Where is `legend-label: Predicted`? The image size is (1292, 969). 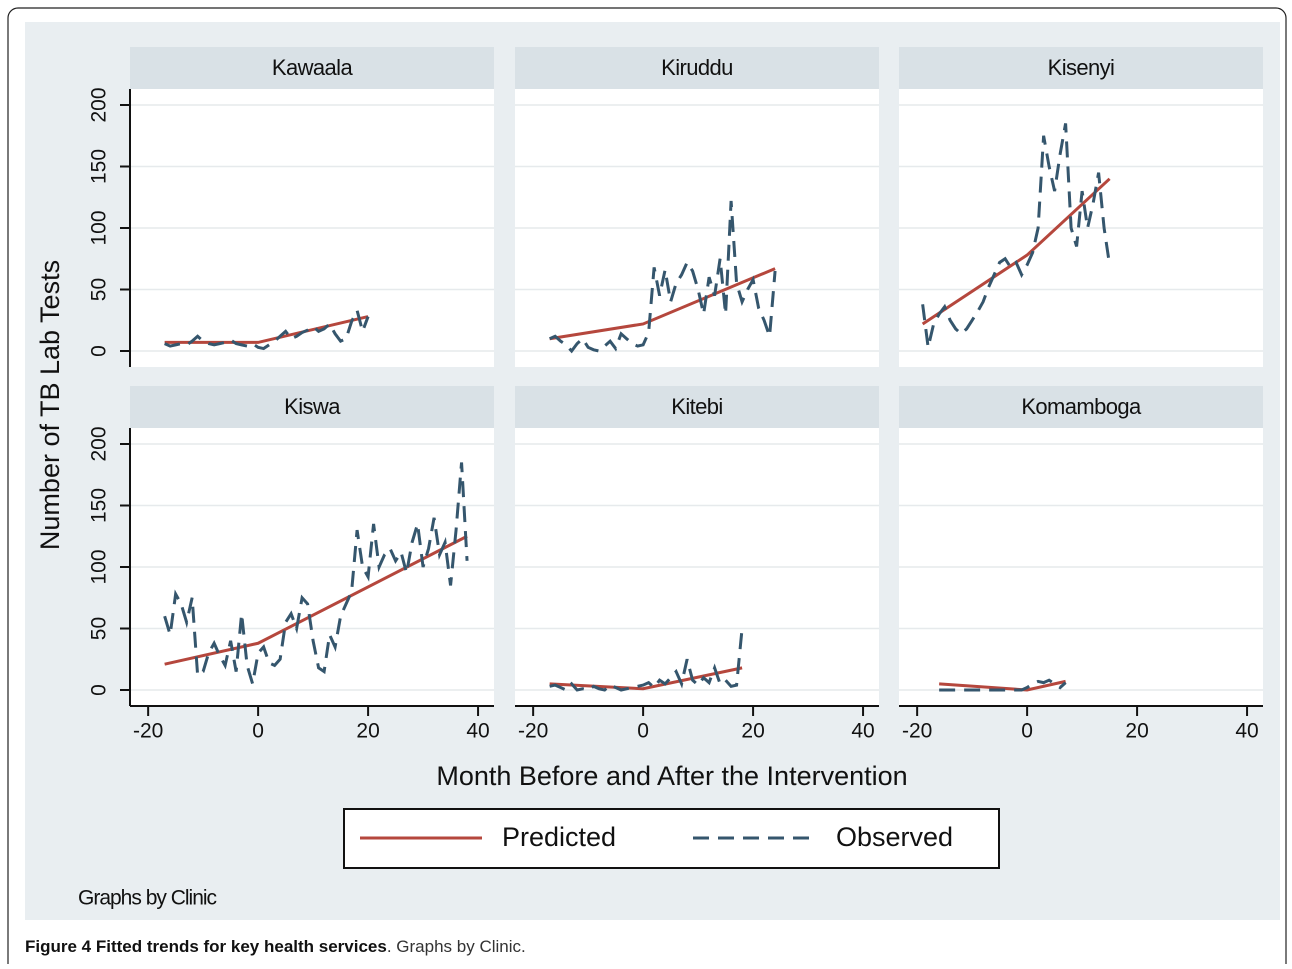
legend-label: Predicted is located at coordinates (559, 837).